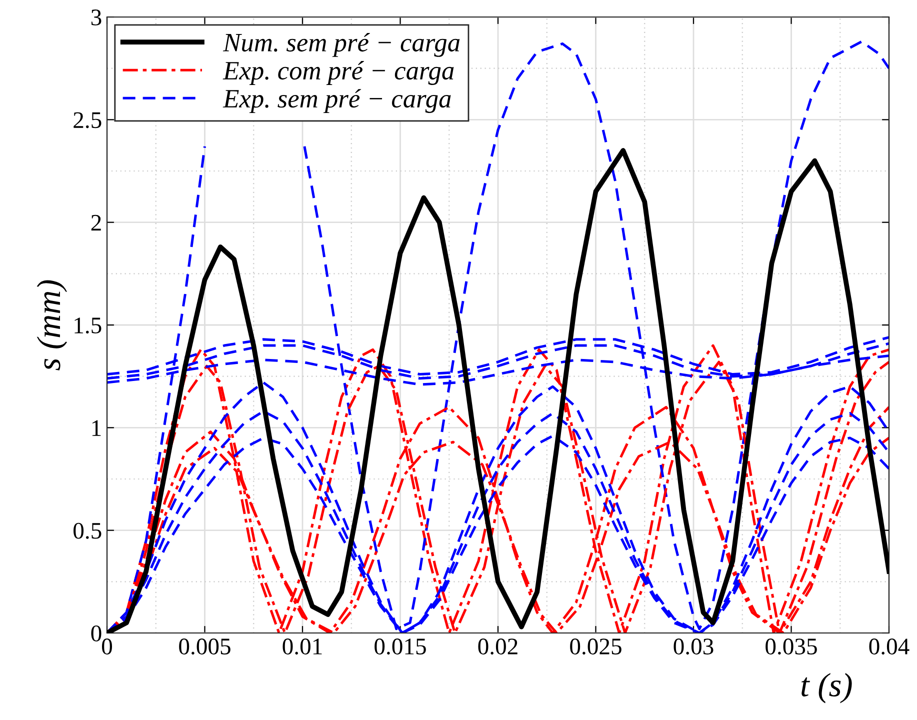  Describe the element at coordinates (96, 633) in the screenshot. I see `y-tick-label: 0` at that location.